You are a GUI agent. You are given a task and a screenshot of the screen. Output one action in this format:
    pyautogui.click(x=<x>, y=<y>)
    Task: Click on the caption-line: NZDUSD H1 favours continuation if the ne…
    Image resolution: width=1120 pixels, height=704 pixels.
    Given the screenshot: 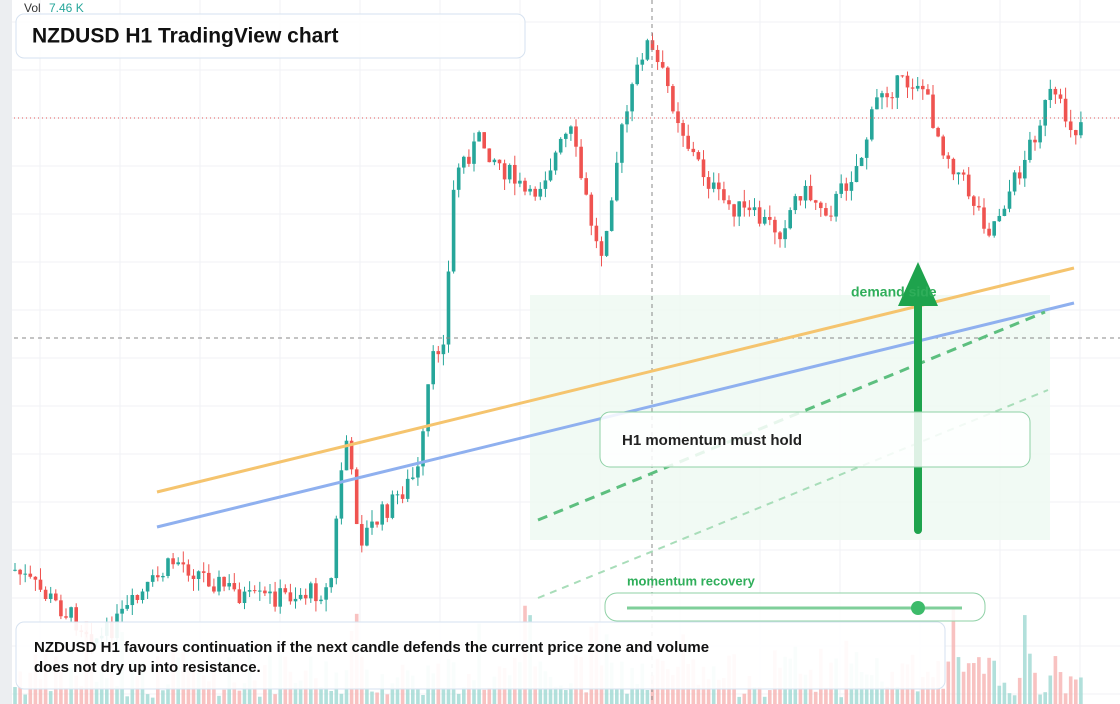 What is the action you would take?
    pyautogui.click(x=371, y=647)
    